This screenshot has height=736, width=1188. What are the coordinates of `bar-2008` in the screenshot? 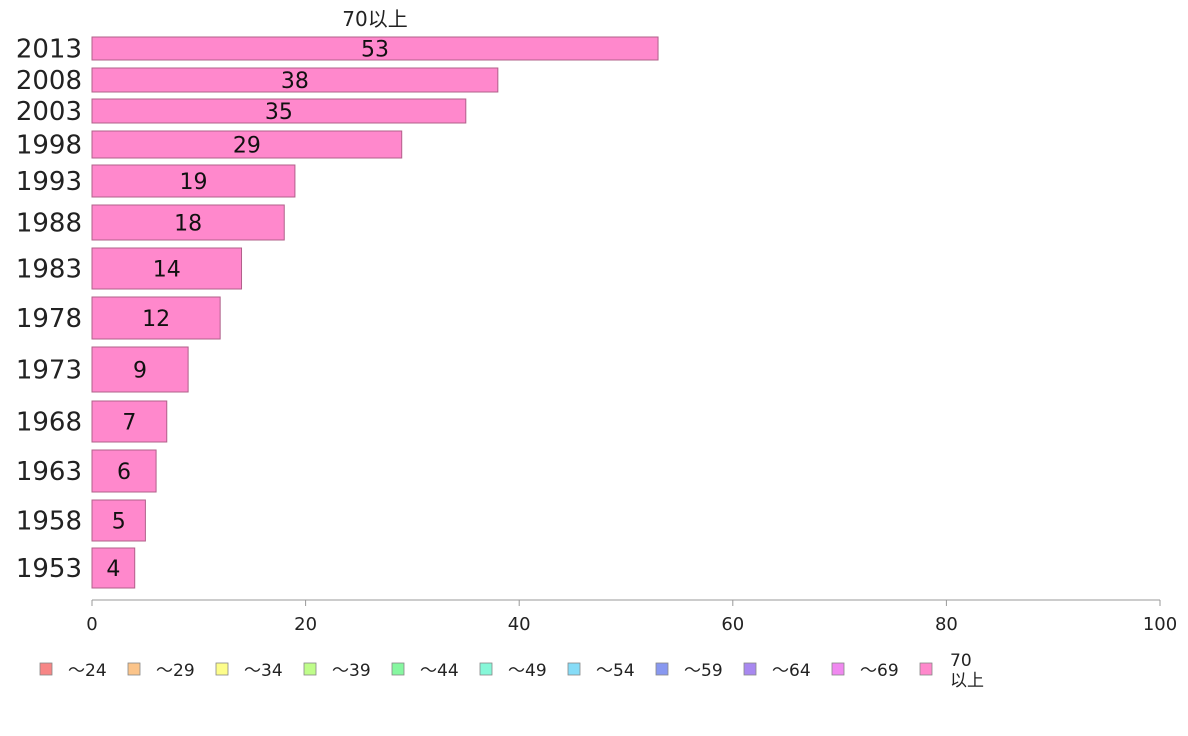 It's located at (295, 80).